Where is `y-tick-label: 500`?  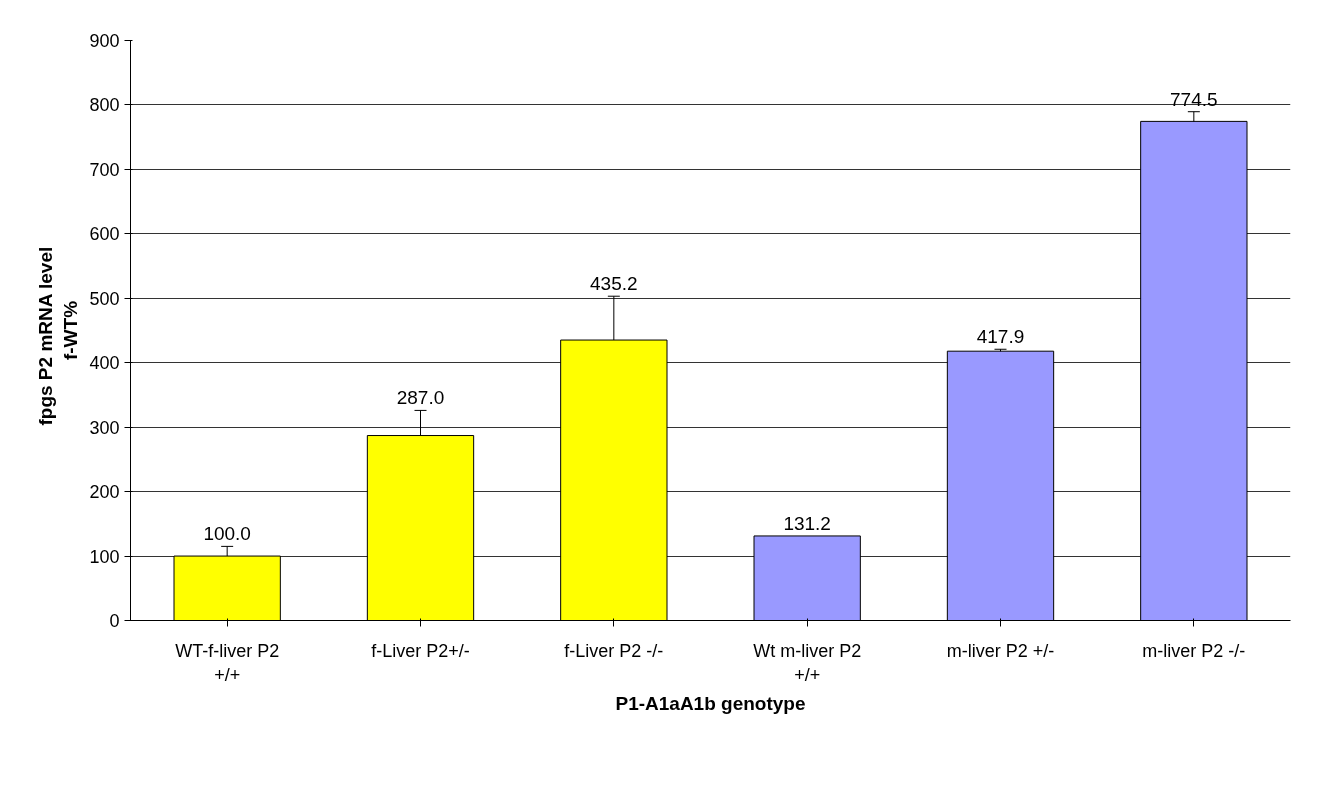 y-tick-label: 500 is located at coordinates (104, 298).